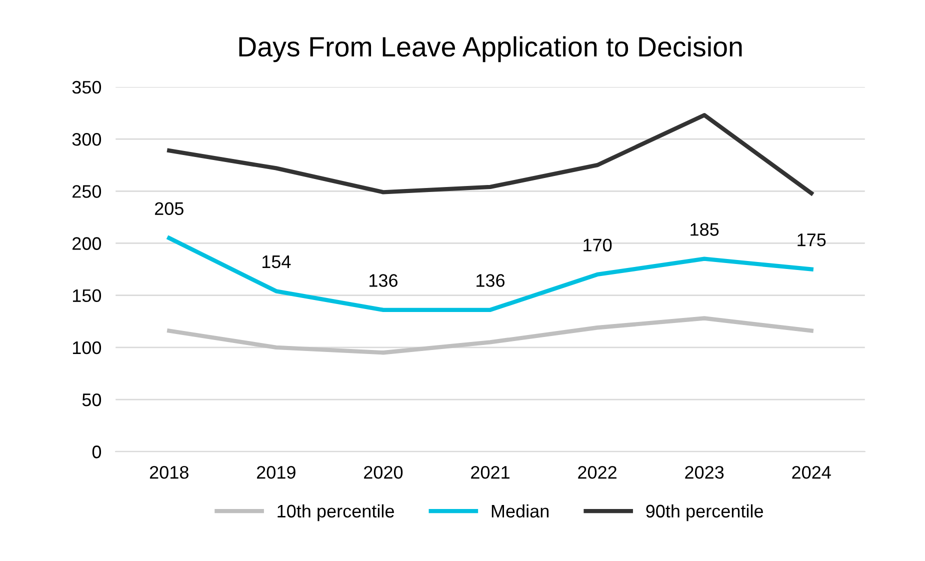 This screenshot has height=561, width=925. Describe the element at coordinates (87, 139) in the screenshot. I see `y-tick-label: 300` at that location.